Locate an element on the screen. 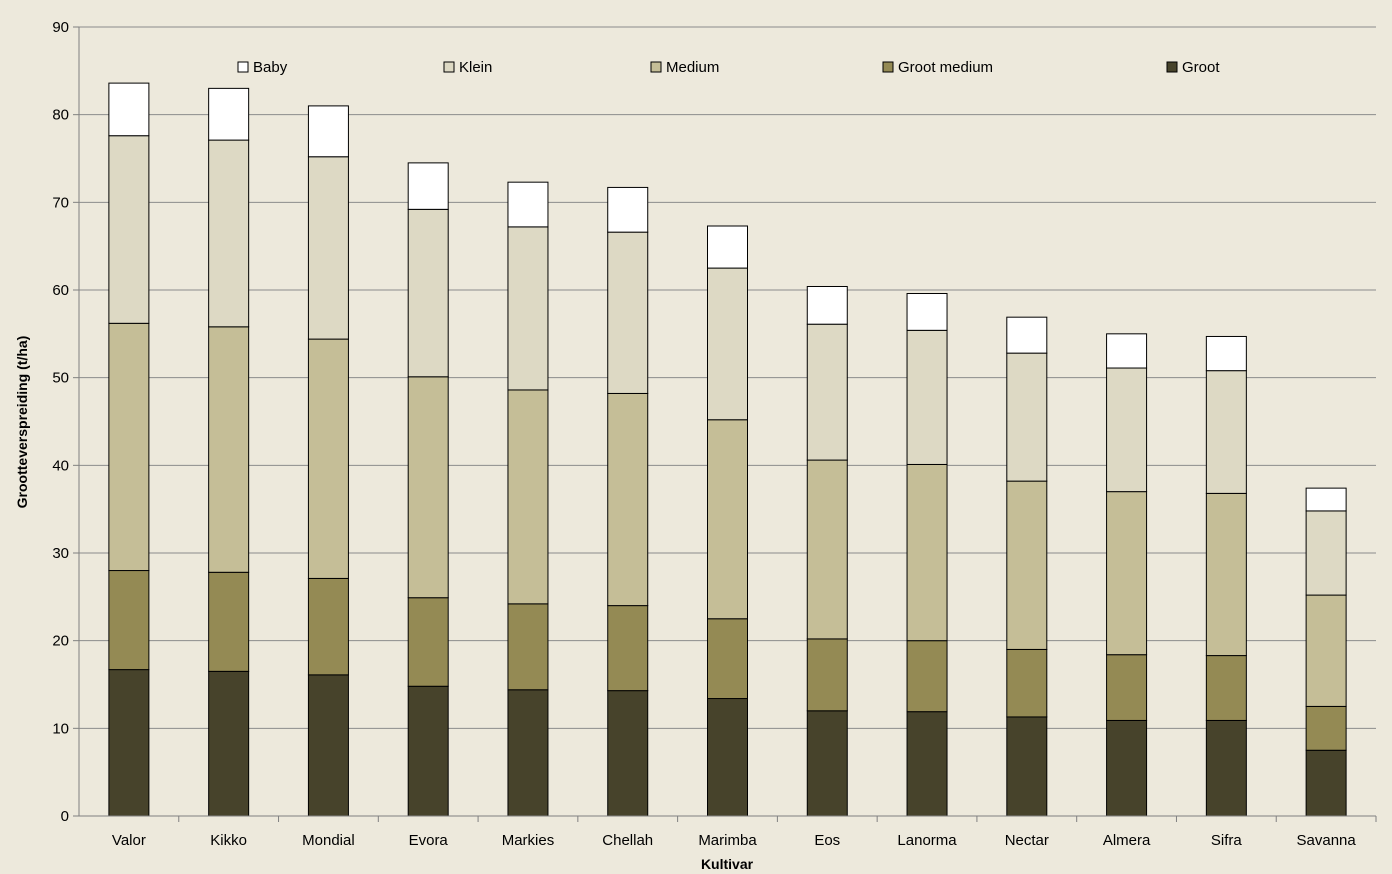 The width and height of the screenshot is (1392, 874). bar-medium-lanorma is located at coordinates (927, 552).